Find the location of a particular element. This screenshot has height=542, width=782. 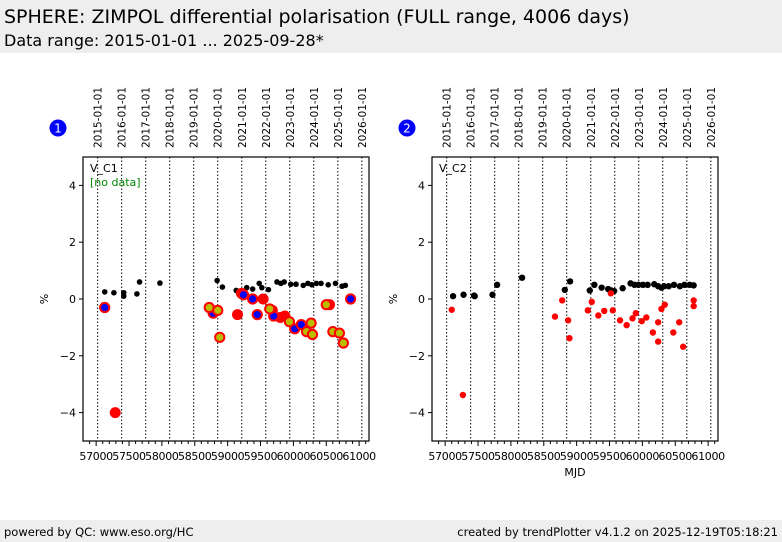

data-range-subtitle: Data range: 2015-01-01 ... 2025-09-28* is located at coordinates (164, 40).